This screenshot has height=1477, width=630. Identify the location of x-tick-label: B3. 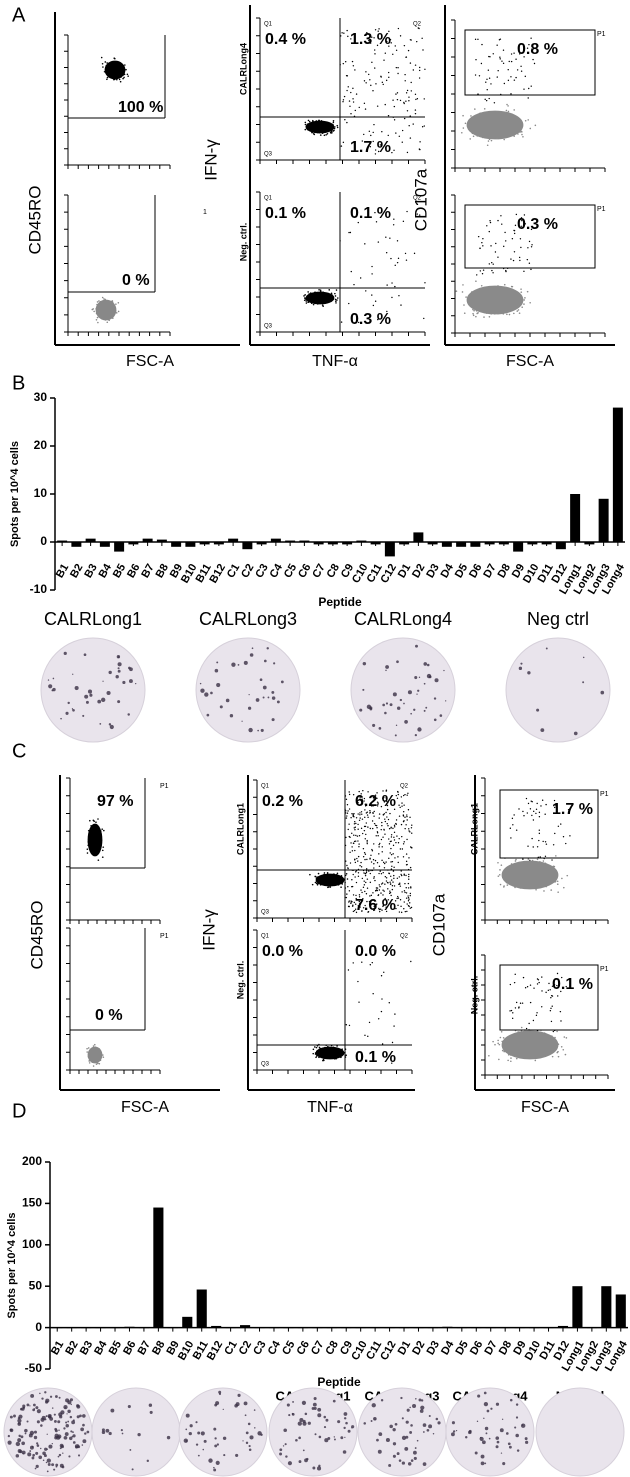
(90, 571).